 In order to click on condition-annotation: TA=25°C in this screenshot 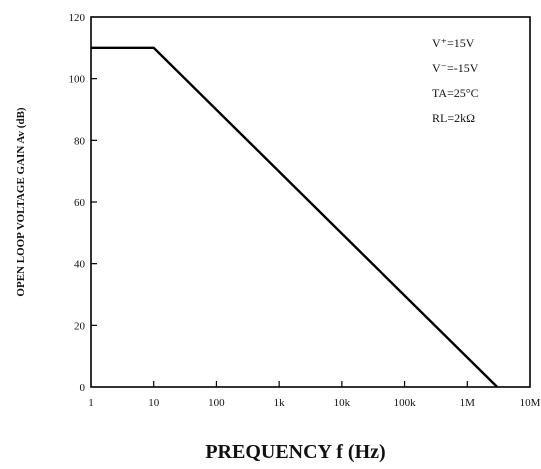, I will do `click(455, 93)`.